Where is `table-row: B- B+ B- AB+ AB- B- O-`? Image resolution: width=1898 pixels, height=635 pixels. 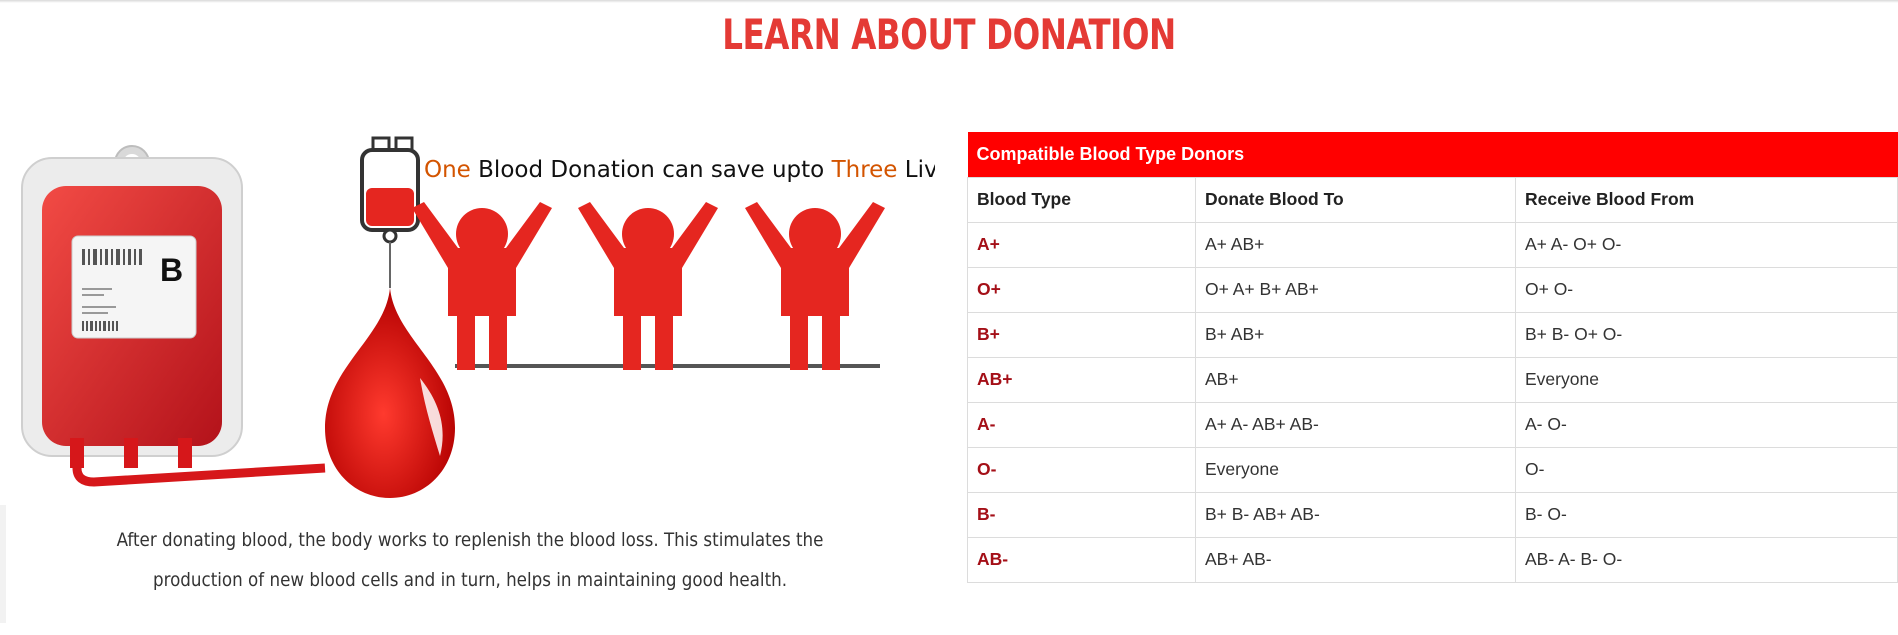 table-row: B- B+ B- AB+ AB- B- O- is located at coordinates (1432, 514).